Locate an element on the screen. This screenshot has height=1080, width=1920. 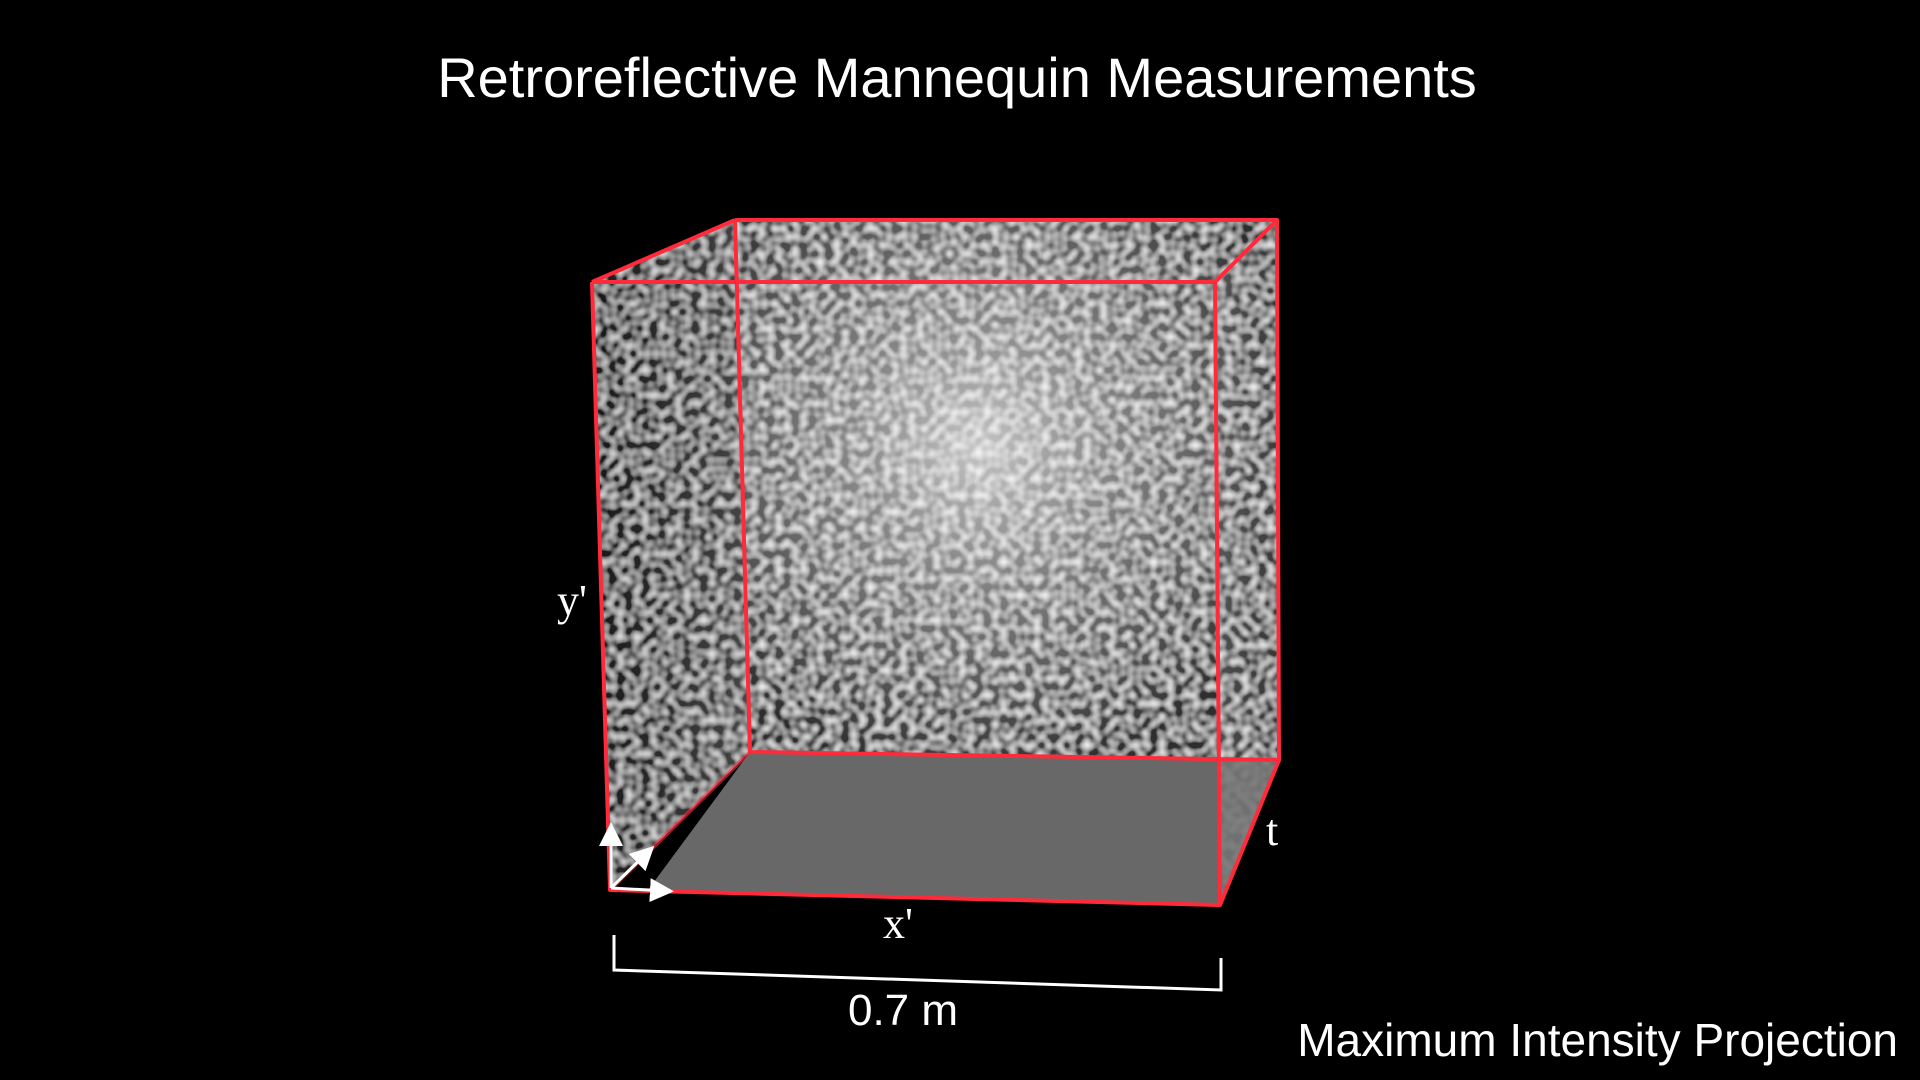
triad-t-arrow is located at coordinates (632, 867).